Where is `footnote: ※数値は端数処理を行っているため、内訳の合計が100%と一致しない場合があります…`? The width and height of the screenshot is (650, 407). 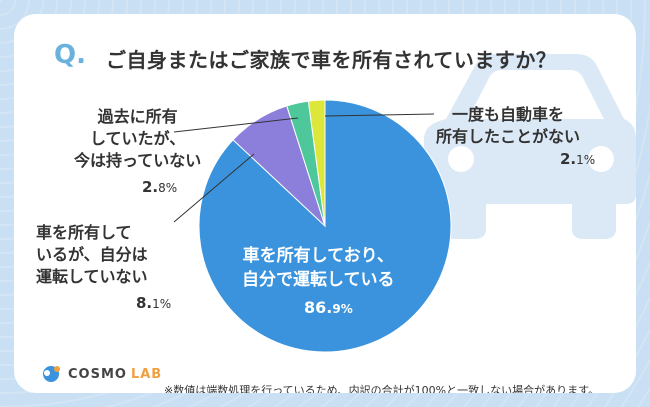 footnote: ※数値は端数処理を行っているため、内訳の合計が100%と一致しない場合があります… is located at coordinates (382, 388).